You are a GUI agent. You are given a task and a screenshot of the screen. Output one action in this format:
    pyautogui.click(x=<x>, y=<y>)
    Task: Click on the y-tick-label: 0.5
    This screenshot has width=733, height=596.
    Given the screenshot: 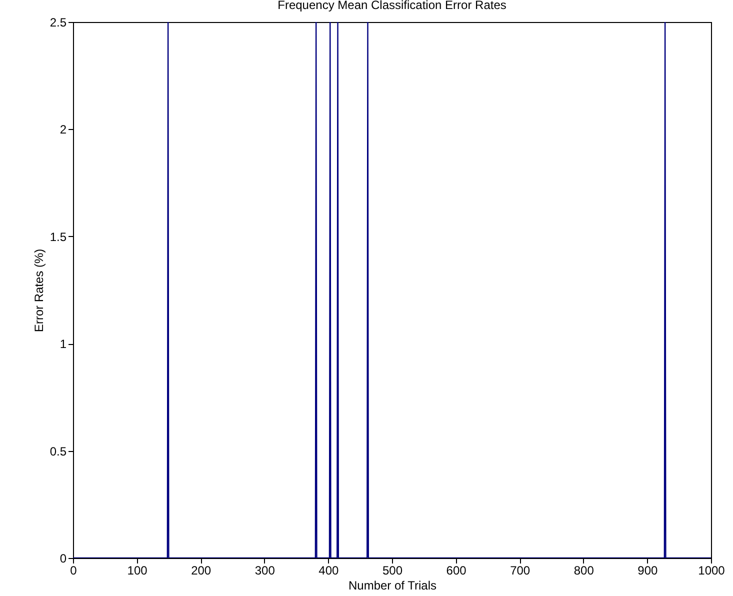 What is the action you would take?
    pyautogui.click(x=58, y=451)
    